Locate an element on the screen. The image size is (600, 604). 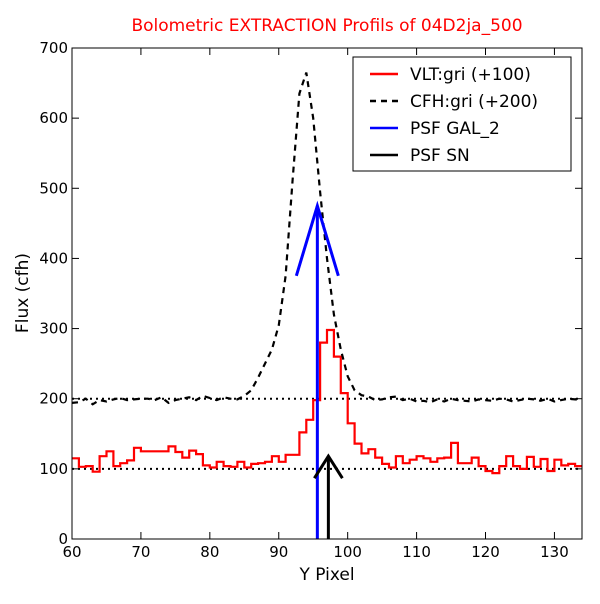
legend-item-psf-sn: PSF SN is located at coordinates (420, 156).